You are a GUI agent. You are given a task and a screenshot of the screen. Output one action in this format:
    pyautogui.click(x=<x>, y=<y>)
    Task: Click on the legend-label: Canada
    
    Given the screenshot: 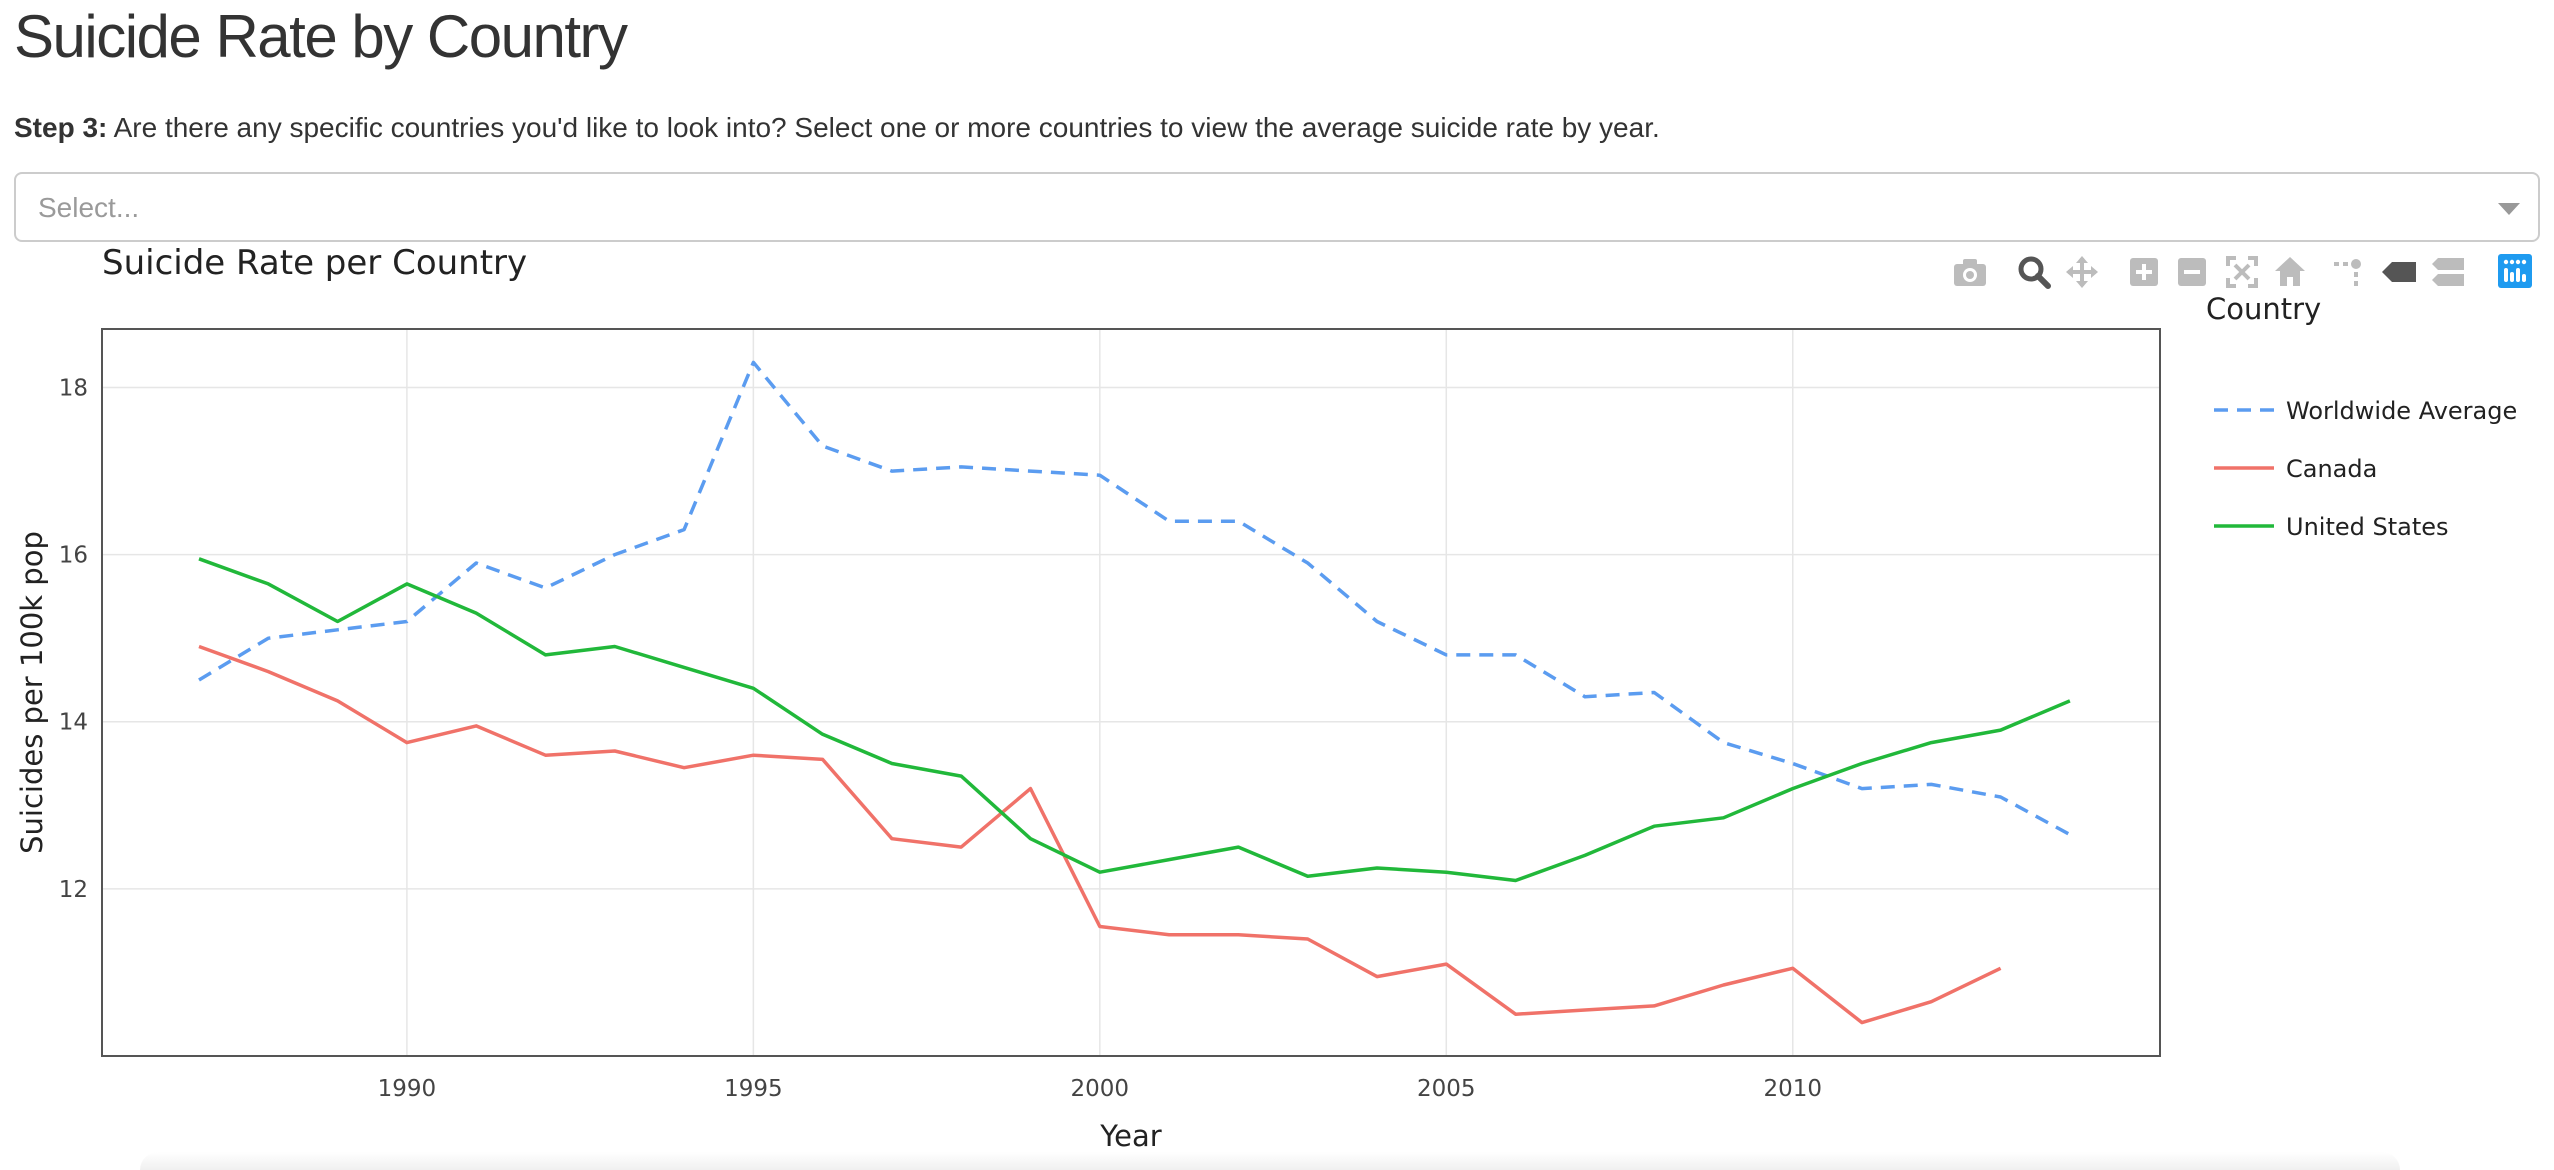 What is the action you would take?
    pyautogui.click(x=2331, y=469)
    